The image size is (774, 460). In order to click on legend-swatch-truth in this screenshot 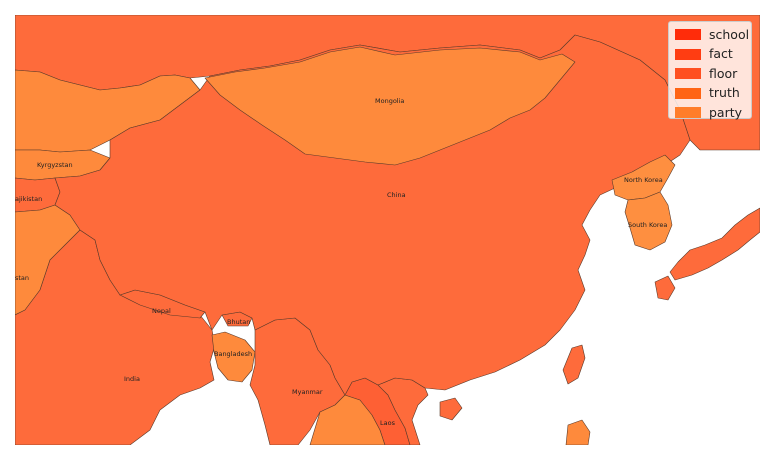, I will do `click(688, 93)`.